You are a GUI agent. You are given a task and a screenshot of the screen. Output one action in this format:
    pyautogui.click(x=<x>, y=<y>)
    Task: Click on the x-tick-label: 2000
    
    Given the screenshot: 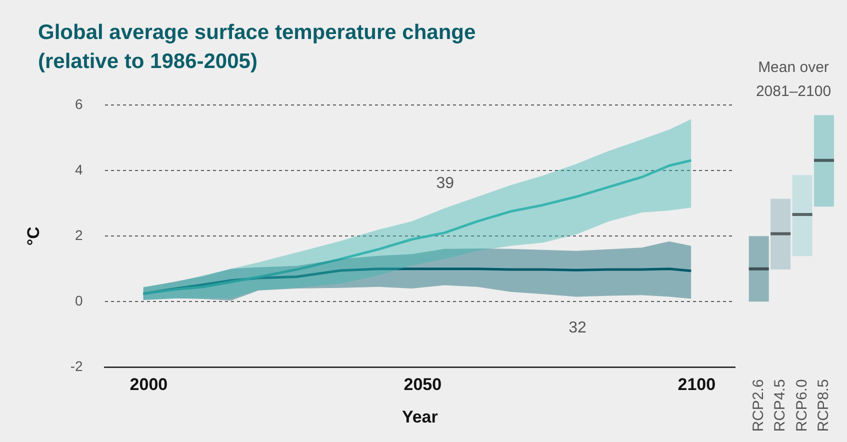 What is the action you would take?
    pyautogui.click(x=149, y=384)
    